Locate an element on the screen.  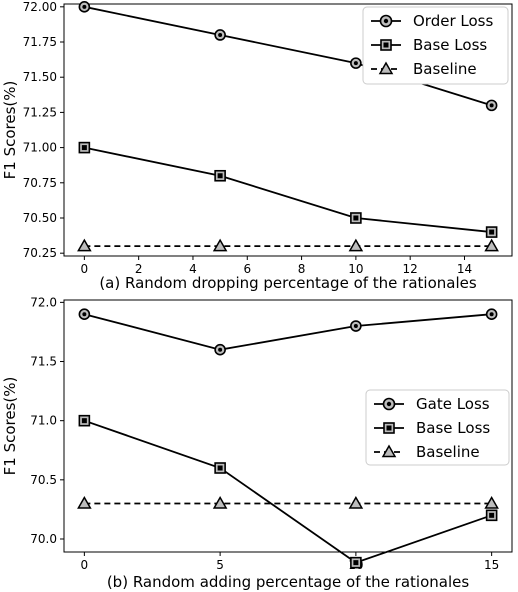
y-tick-label: 71.25 is located at coordinates (40, 112).